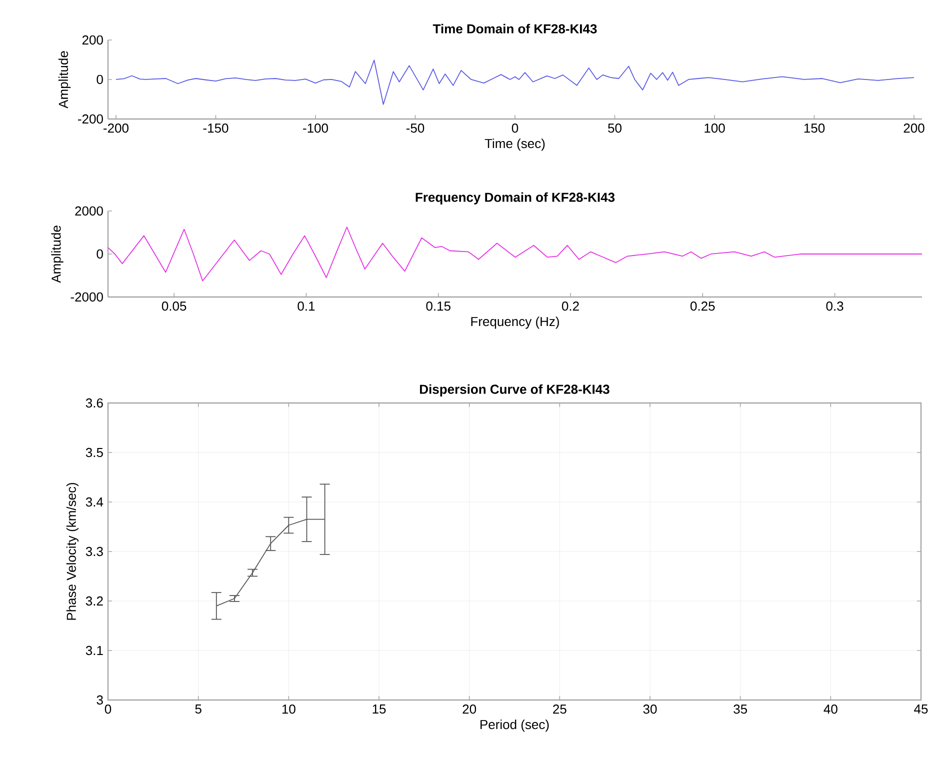 The image size is (938, 762). I want to click on x-tick-label: 40, so click(831, 709).